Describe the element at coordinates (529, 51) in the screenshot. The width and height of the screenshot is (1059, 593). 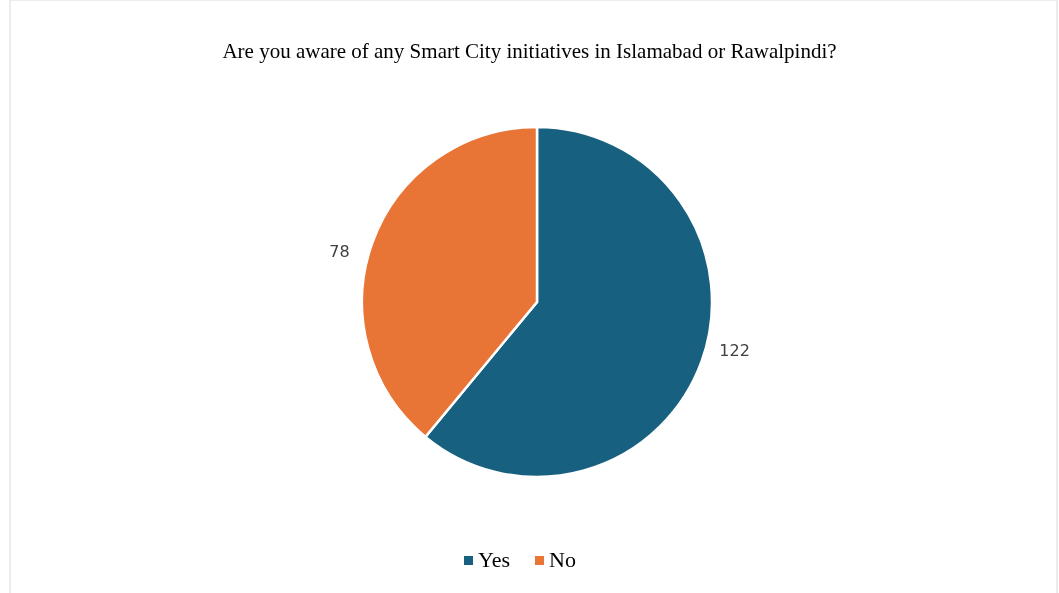
I see `chart-title: Are you aware of any Smart City initiatives in Islamabad or Rawalpindi?` at that location.